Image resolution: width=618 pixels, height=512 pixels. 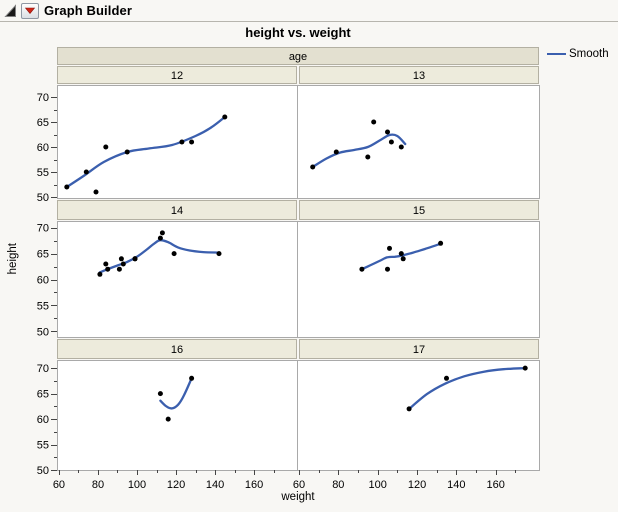 I want to click on legend-smooth-line-swatch, so click(x=556, y=54).